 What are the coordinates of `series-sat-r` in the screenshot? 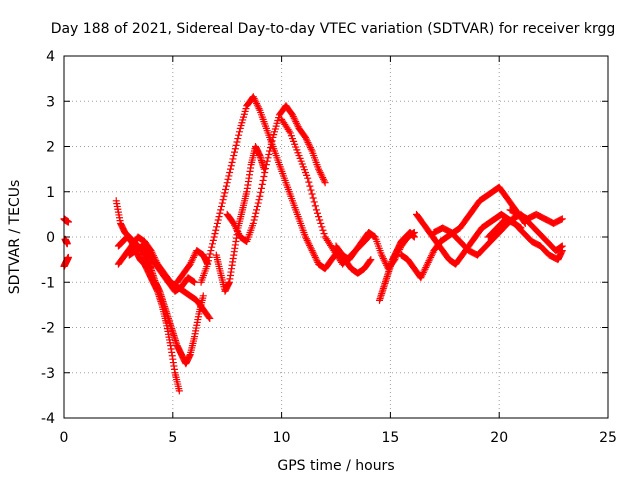 It's located at (525, 239).